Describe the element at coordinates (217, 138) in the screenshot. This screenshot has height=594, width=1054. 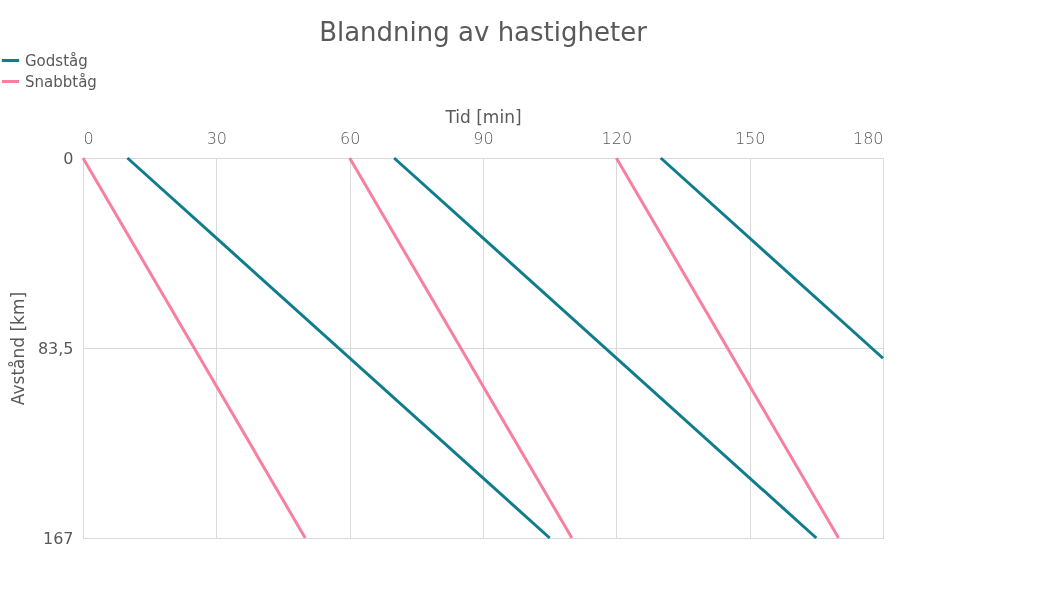
I see `x-tick-label: 30` at that location.